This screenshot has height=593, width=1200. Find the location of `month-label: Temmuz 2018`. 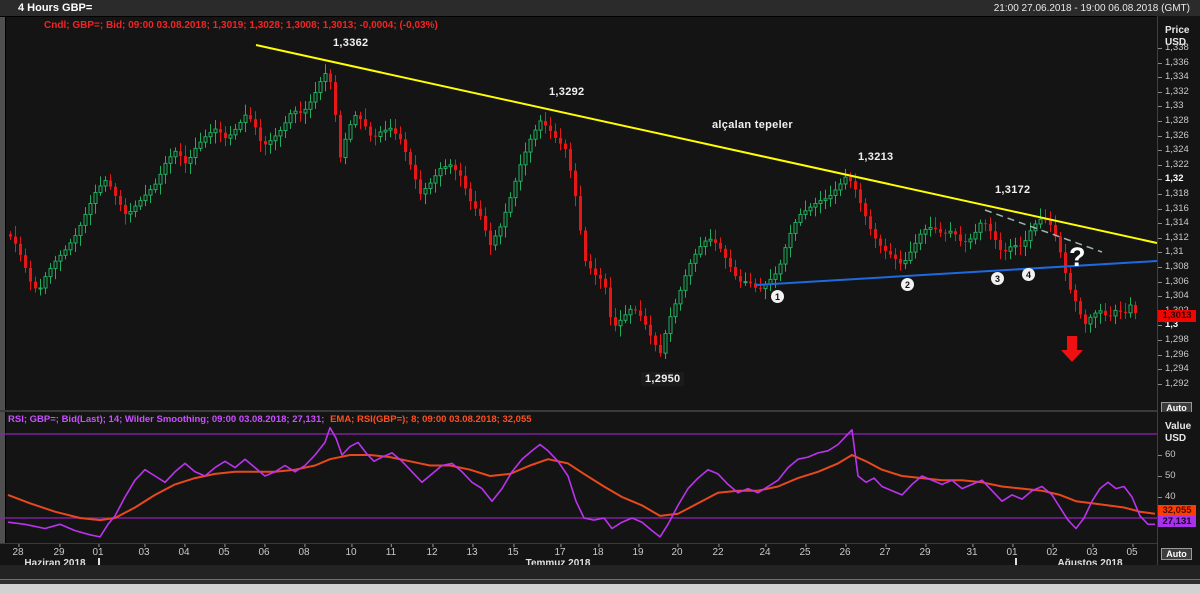

month-label: Temmuz 2018 is located at coordinates (558, 563).